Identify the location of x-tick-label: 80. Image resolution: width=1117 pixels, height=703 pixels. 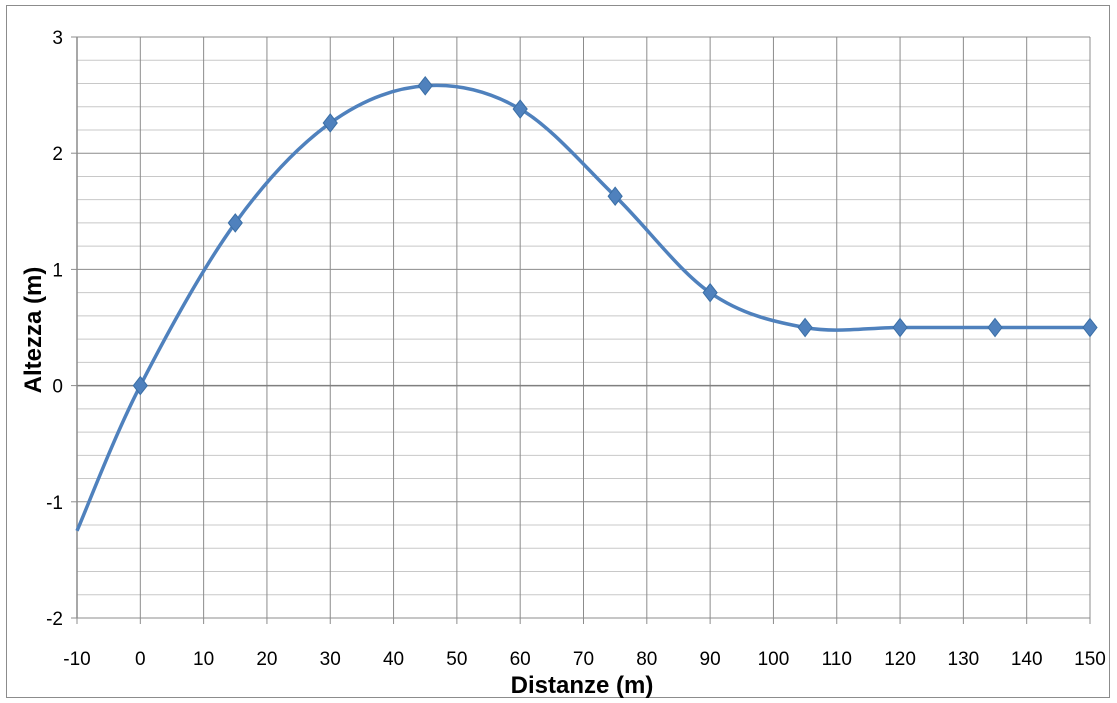
(646, 659).